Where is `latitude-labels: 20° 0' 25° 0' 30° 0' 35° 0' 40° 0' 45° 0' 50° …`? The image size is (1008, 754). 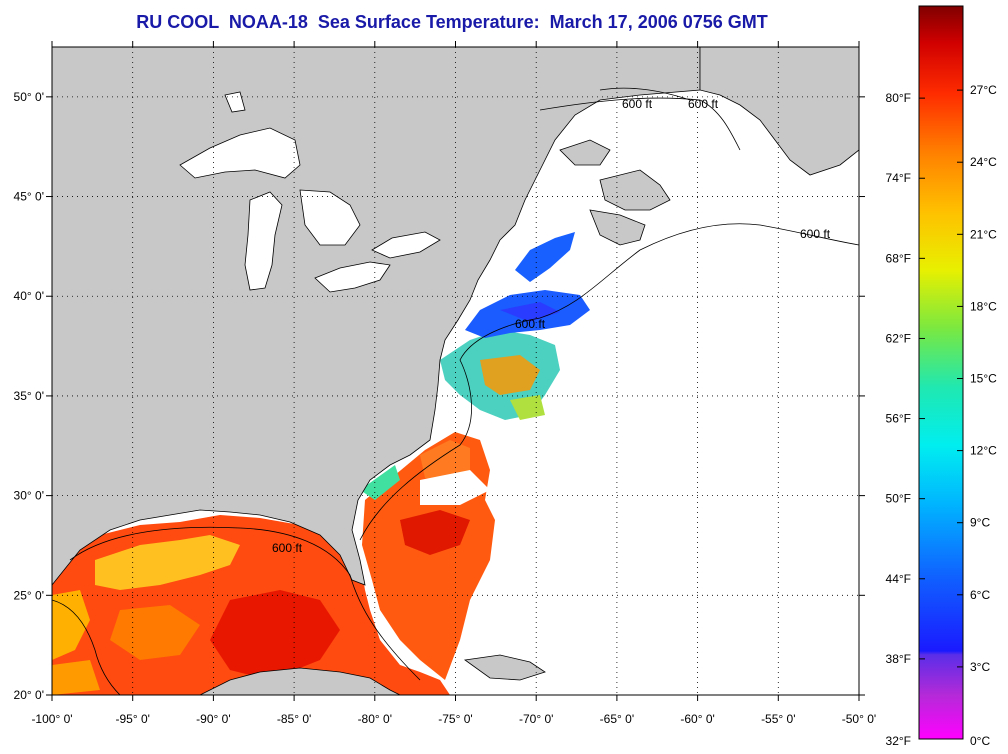
latitude-labels: 20° 0' 25° 0' 30° 0' 35° 0' 40° 0' 45° 0' 50° … is located at coordinates (29, 396).